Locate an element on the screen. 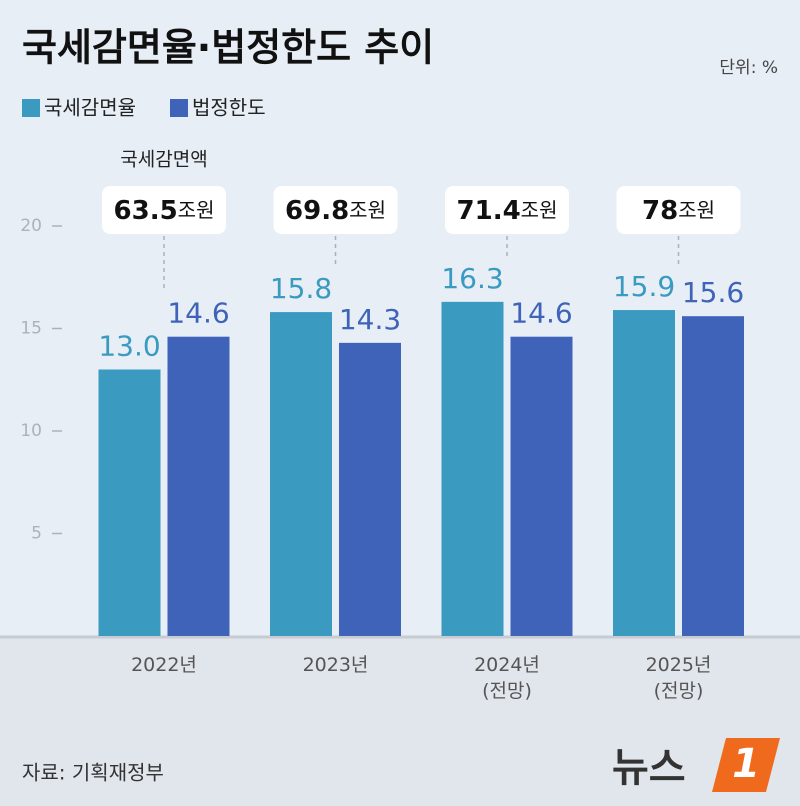 The image size is (800, 806). logo-mark-bg is located at coordinates (746, 765).